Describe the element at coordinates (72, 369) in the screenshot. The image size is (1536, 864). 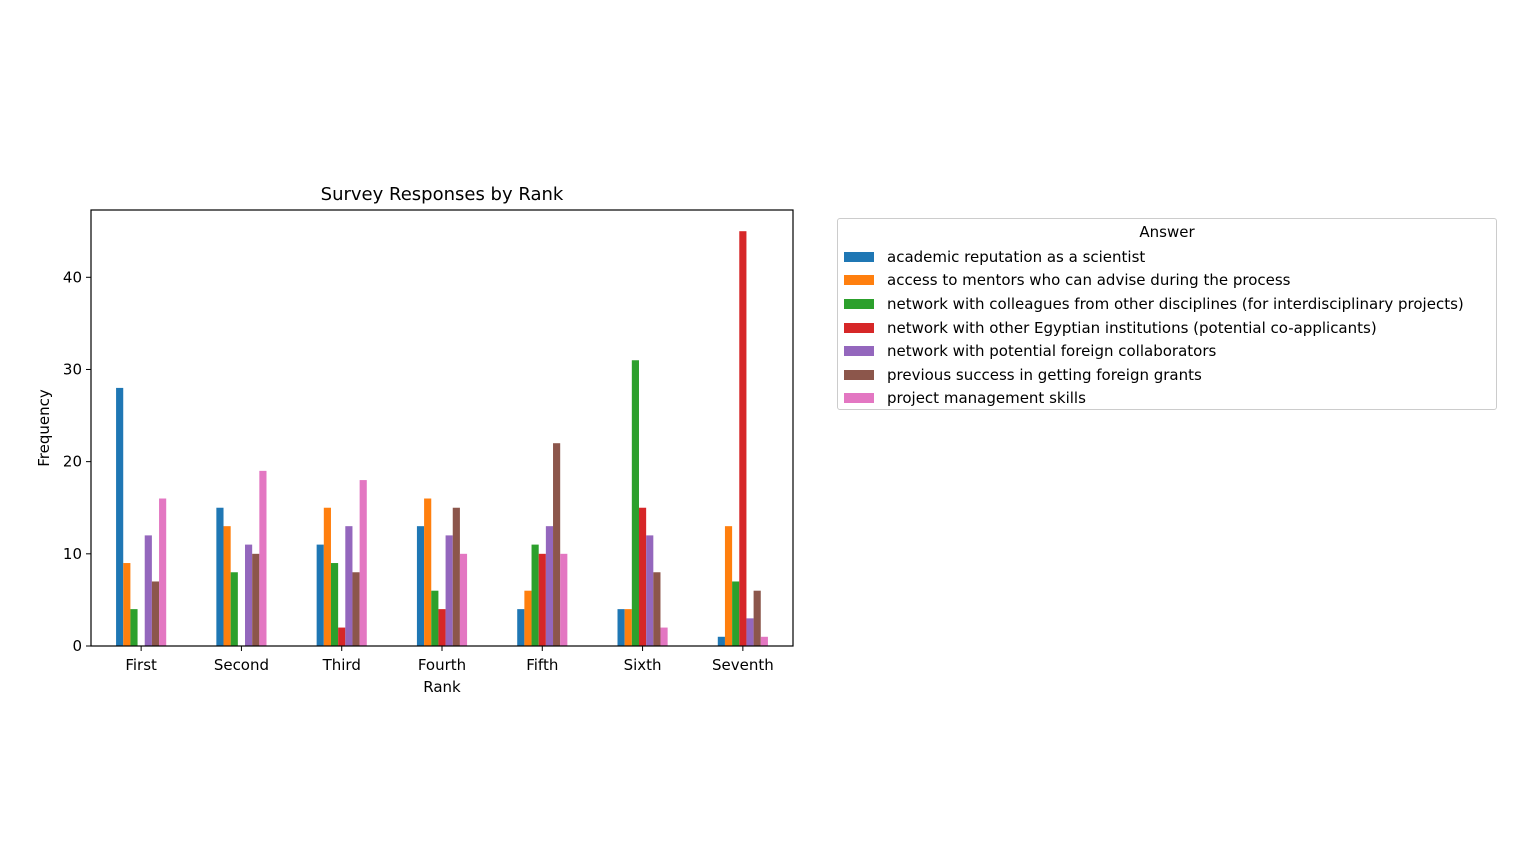
I see `y-tick-label: 30` at that location.